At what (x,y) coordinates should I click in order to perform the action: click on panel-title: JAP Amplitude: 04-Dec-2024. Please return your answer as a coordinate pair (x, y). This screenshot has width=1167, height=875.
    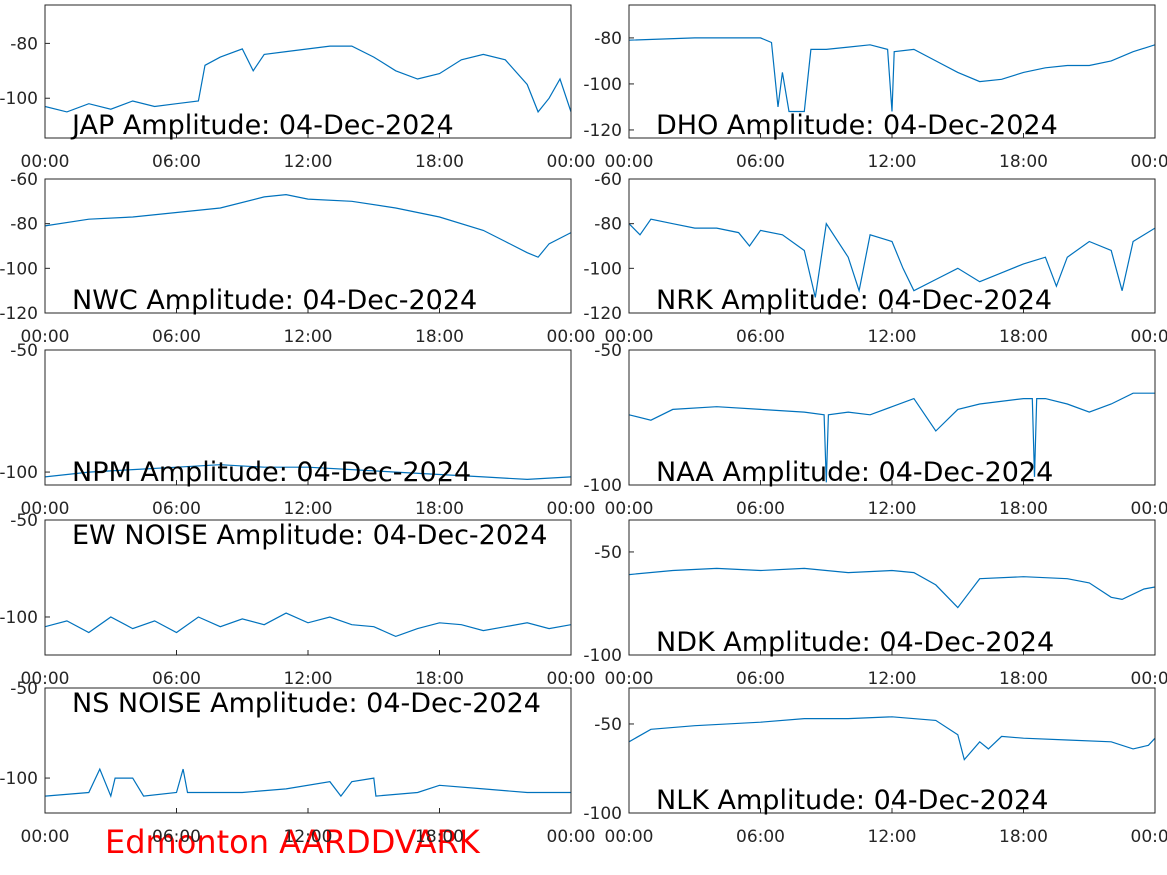
    Looking at the image, I should click on (262, 125).